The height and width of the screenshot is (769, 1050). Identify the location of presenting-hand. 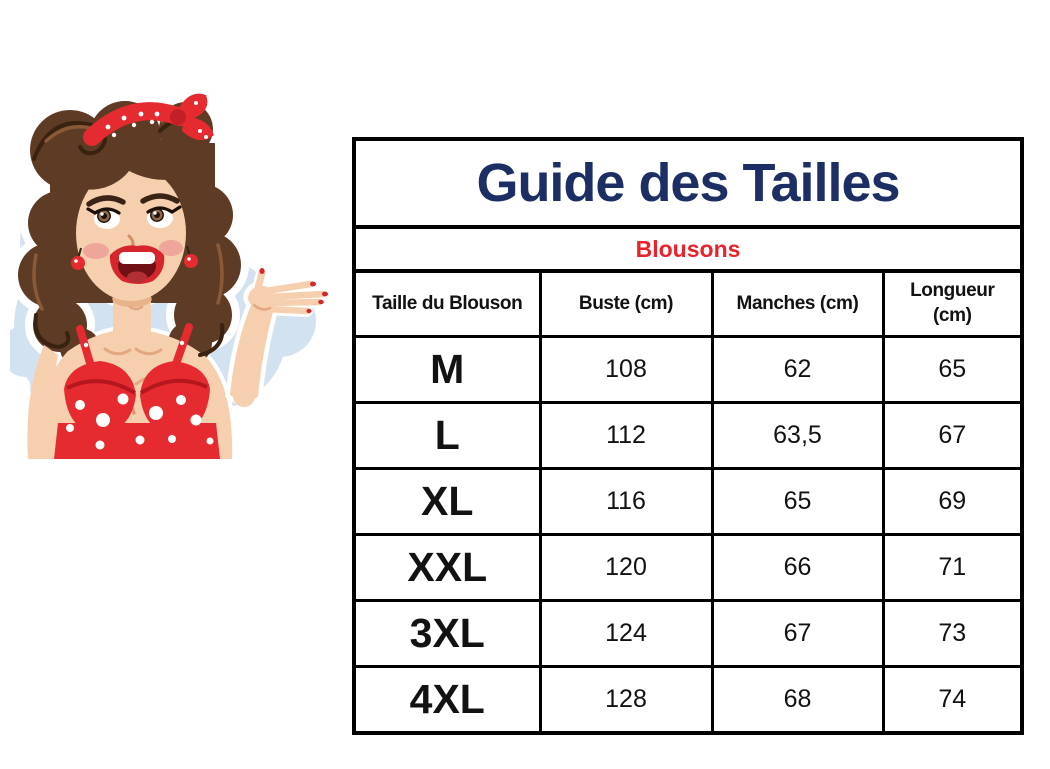
(279, 337).